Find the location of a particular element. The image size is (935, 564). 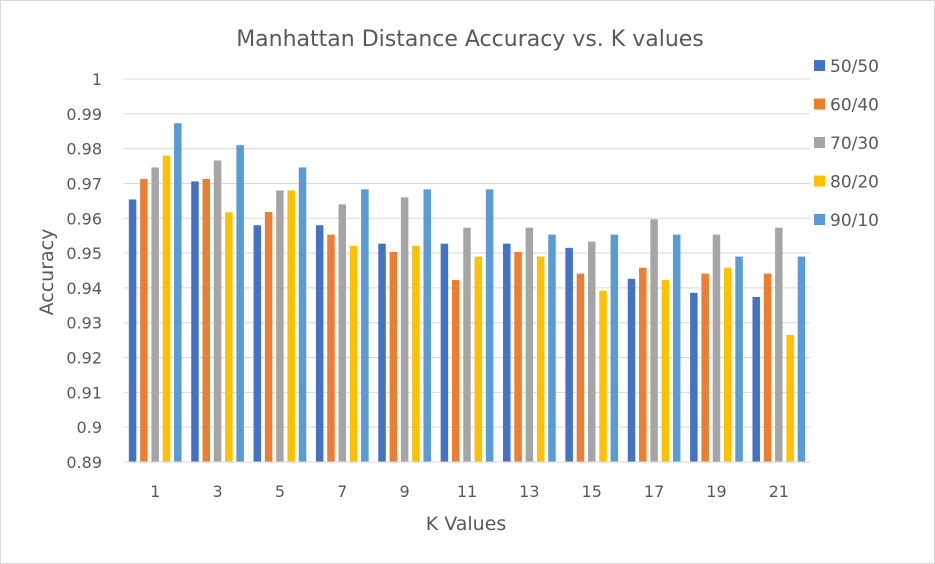

bar-90-10-k3 is located at coordinates (240, 303).